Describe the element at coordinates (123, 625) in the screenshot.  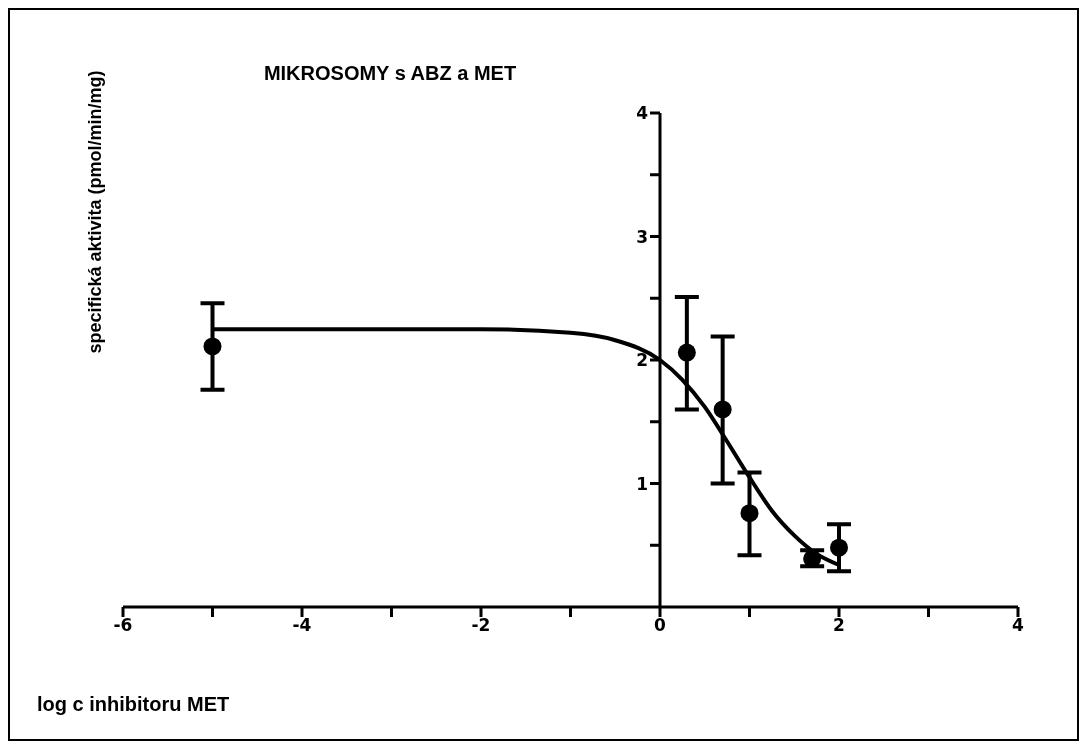
I see `x-tick-label: -6` at that location.